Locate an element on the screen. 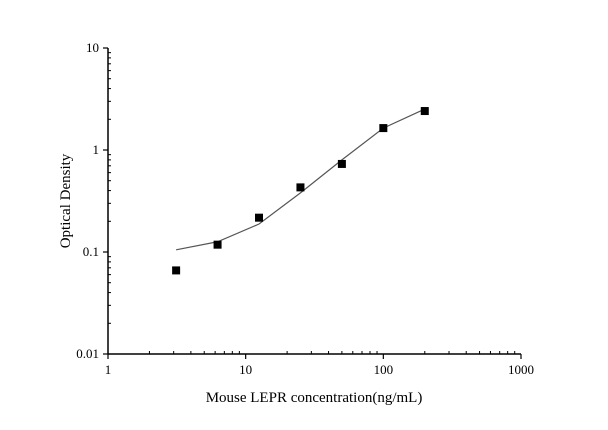 The width and height of the screenshot is (608, 430). y-tick-label: 0.01 is located at coordinates (87, 353).